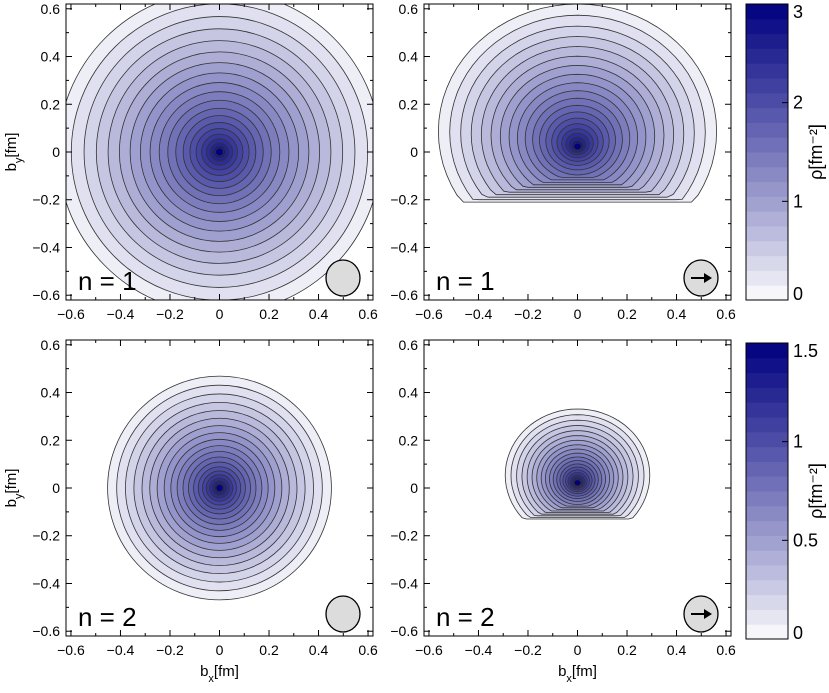 This screenshot has height=693, width=829. I want to click on y-axis-label: by[fm], so click(14, 488).